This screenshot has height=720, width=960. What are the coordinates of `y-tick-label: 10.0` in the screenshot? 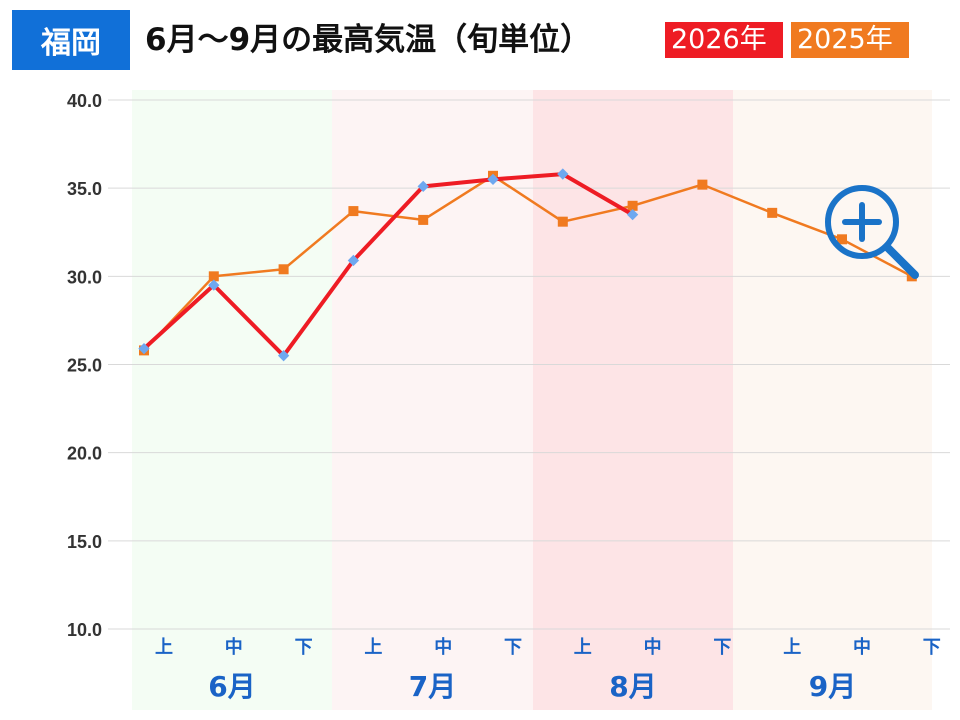 It's located at (84, 630).